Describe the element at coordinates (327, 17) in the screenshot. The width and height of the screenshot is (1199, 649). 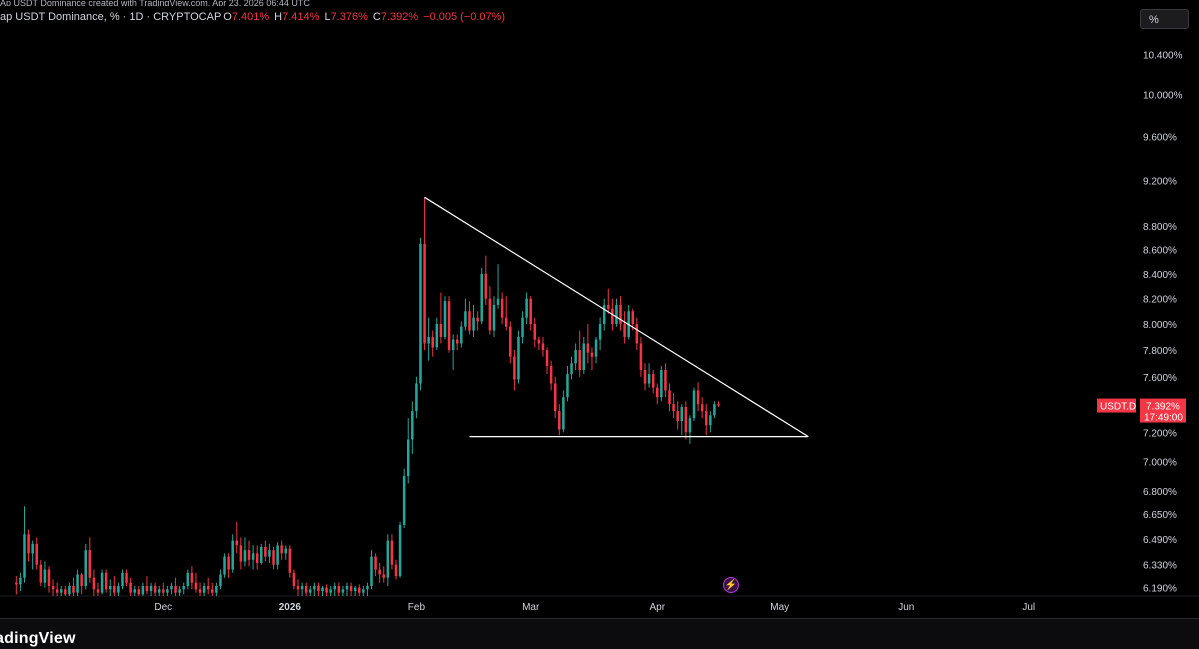
I see `low-label: L` at that location.